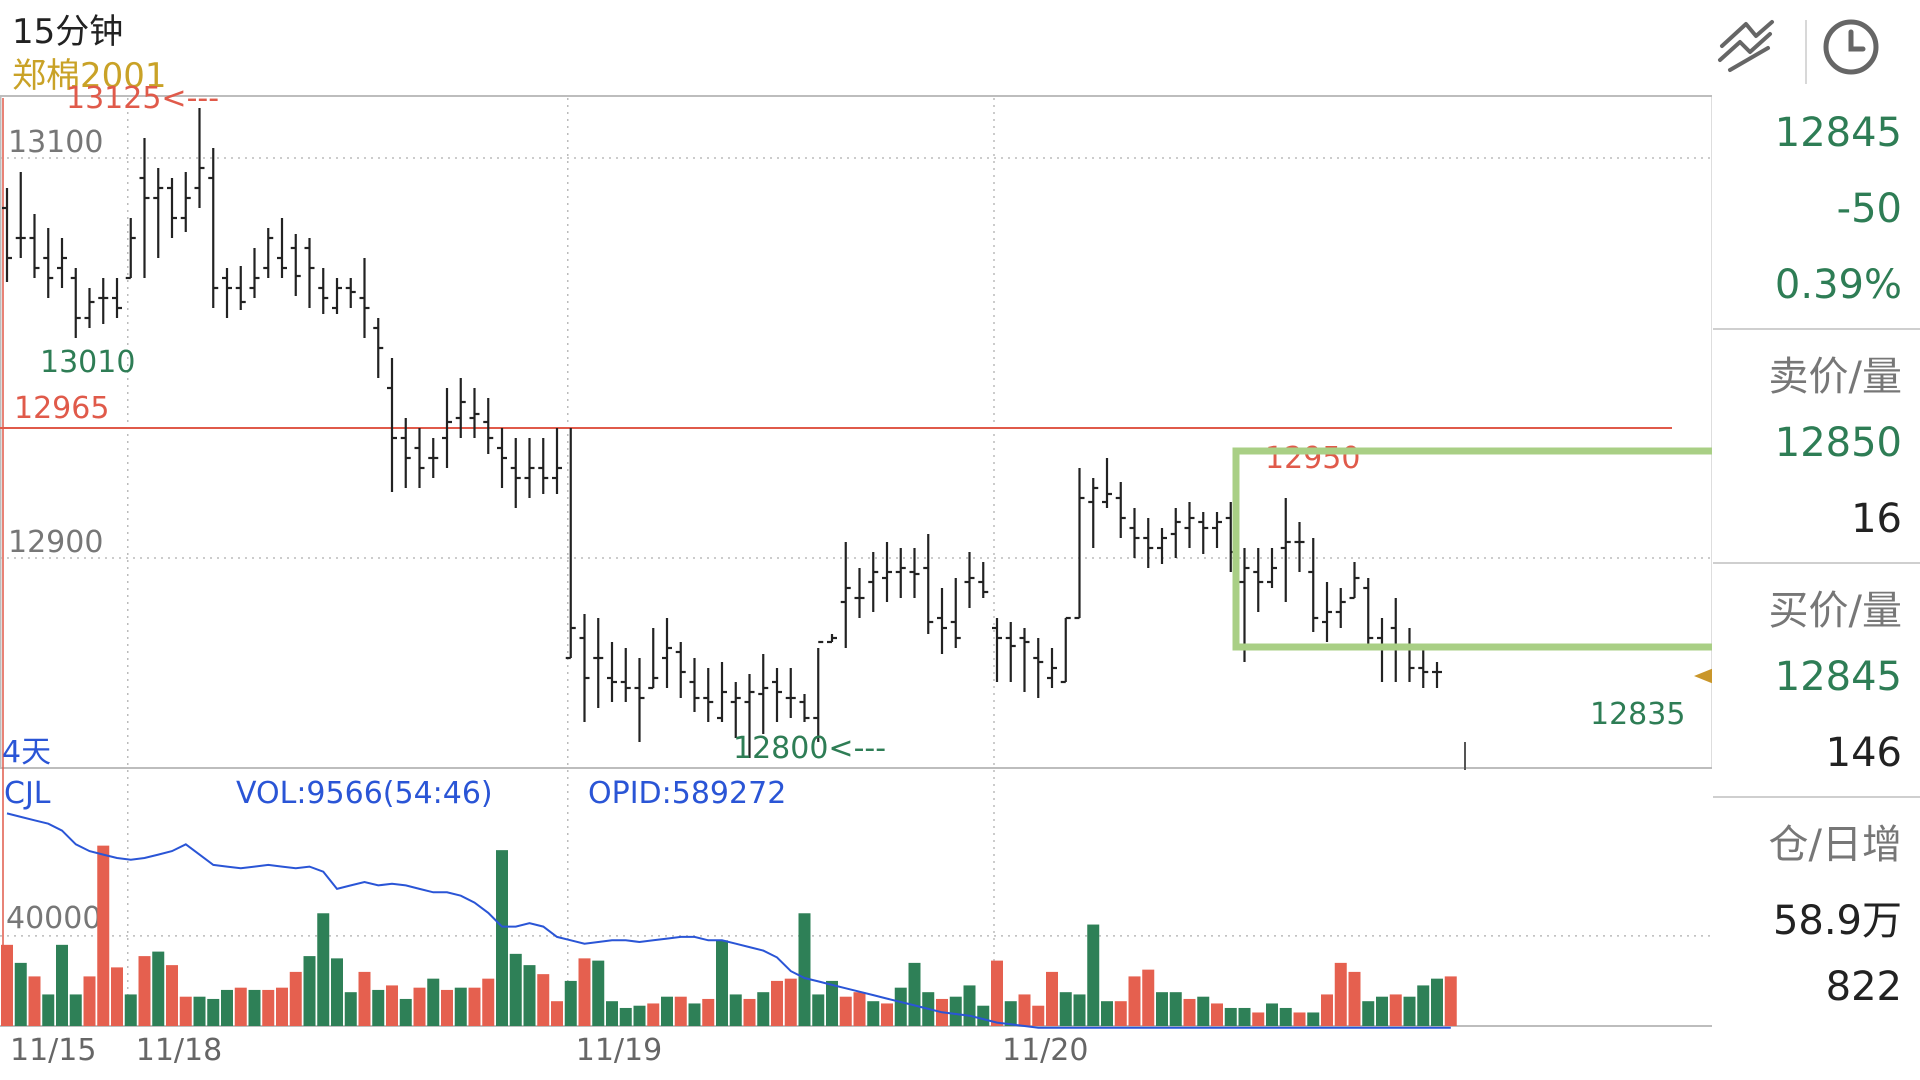 The image size is (1920, 1080). Describe the element at coordinates (1747, 47) in the screenshot. I see `trend-lines-icon` at that location.